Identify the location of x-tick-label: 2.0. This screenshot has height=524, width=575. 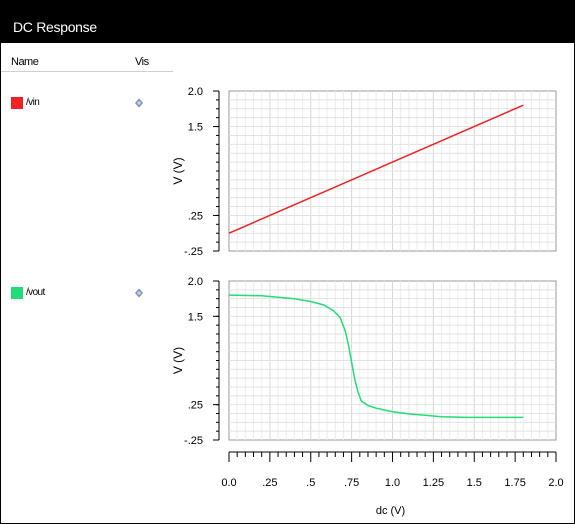
(555, 483).